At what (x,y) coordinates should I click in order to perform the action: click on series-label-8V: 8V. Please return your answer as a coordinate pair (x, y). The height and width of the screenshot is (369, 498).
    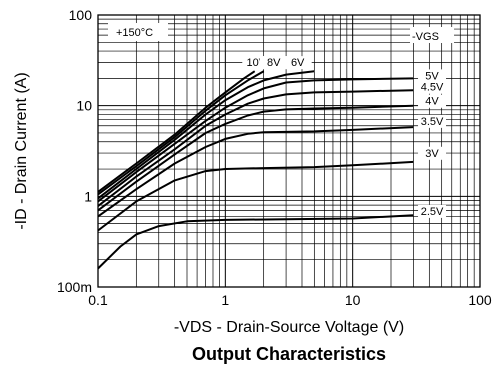
    Looking at the image, I should click on (274, 63).